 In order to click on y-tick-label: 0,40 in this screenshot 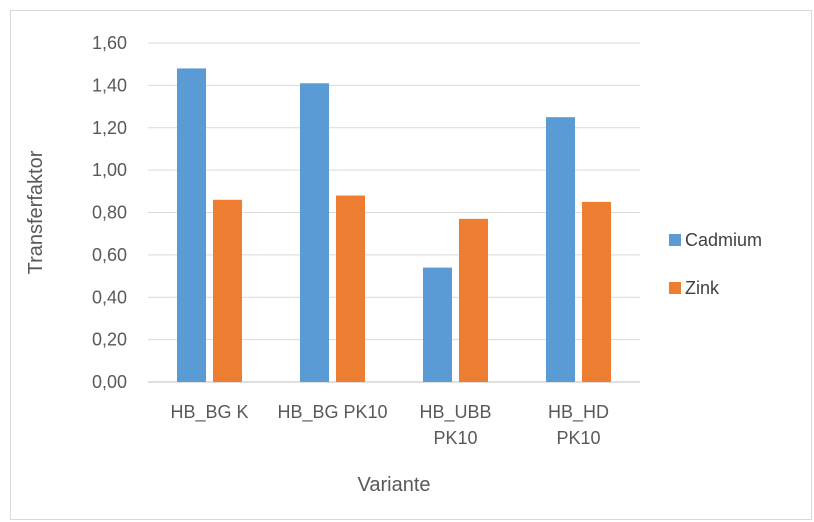, I will do `click(109, 297)`.